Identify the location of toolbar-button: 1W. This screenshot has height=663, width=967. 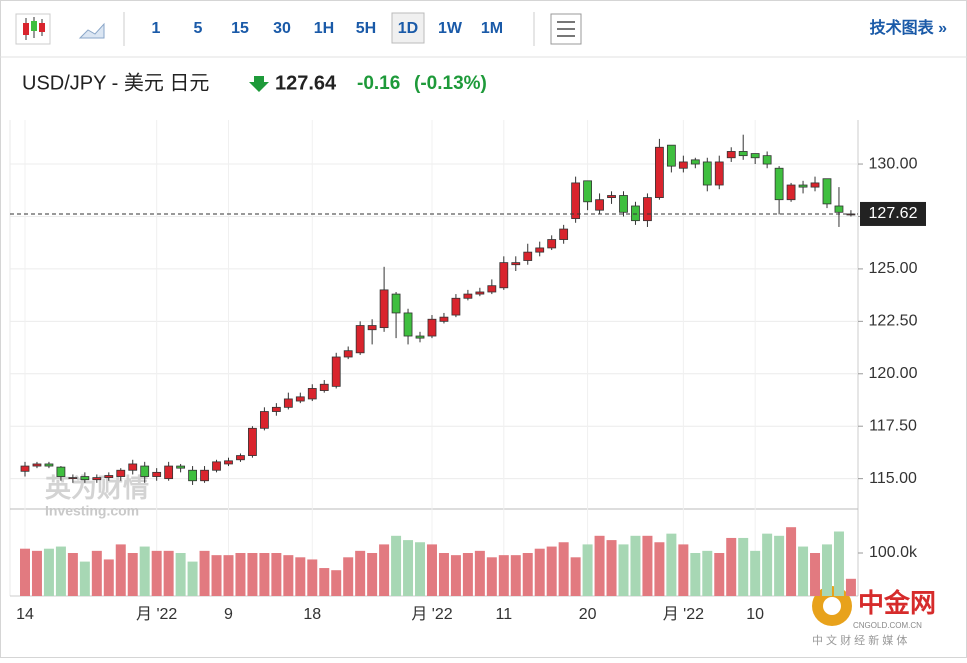
(450, 28).